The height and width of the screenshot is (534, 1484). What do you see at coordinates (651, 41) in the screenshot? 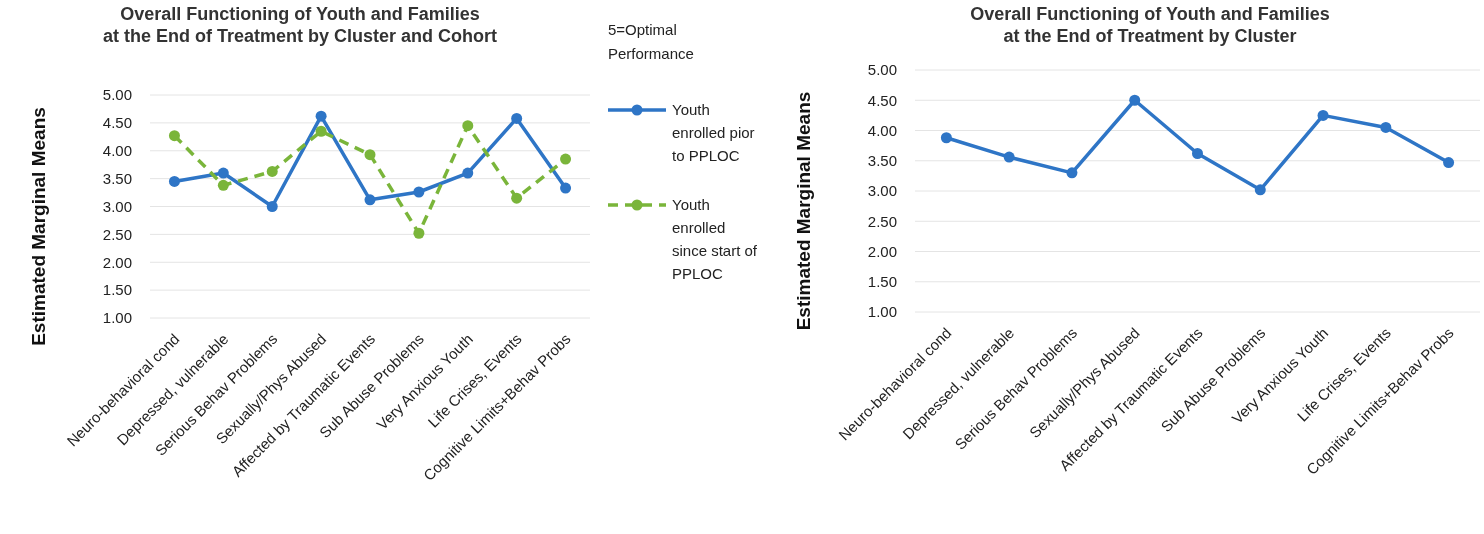
I see `legend-title: 5=Optimal Performance` at bounding box center [651, 41].